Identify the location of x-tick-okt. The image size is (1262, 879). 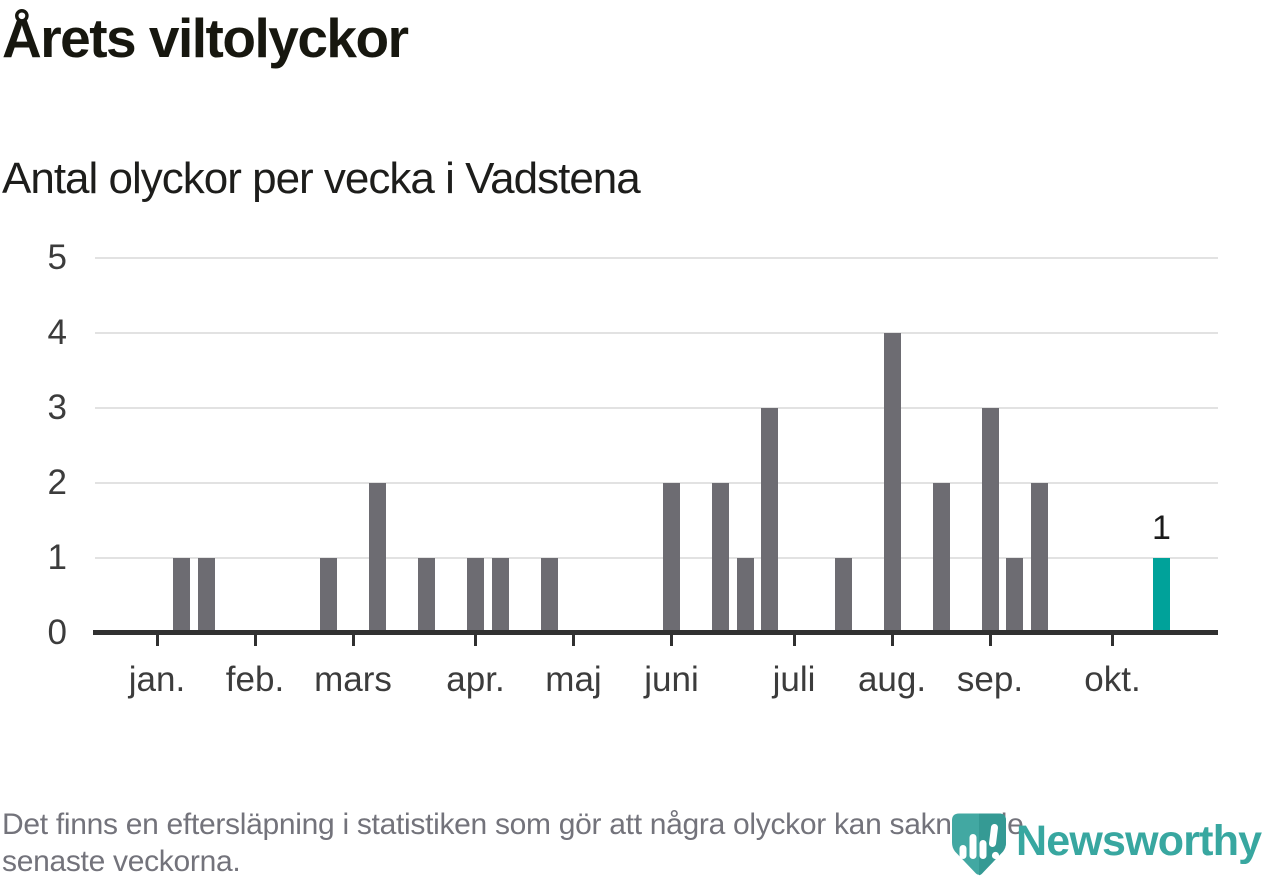
(1112, 640).